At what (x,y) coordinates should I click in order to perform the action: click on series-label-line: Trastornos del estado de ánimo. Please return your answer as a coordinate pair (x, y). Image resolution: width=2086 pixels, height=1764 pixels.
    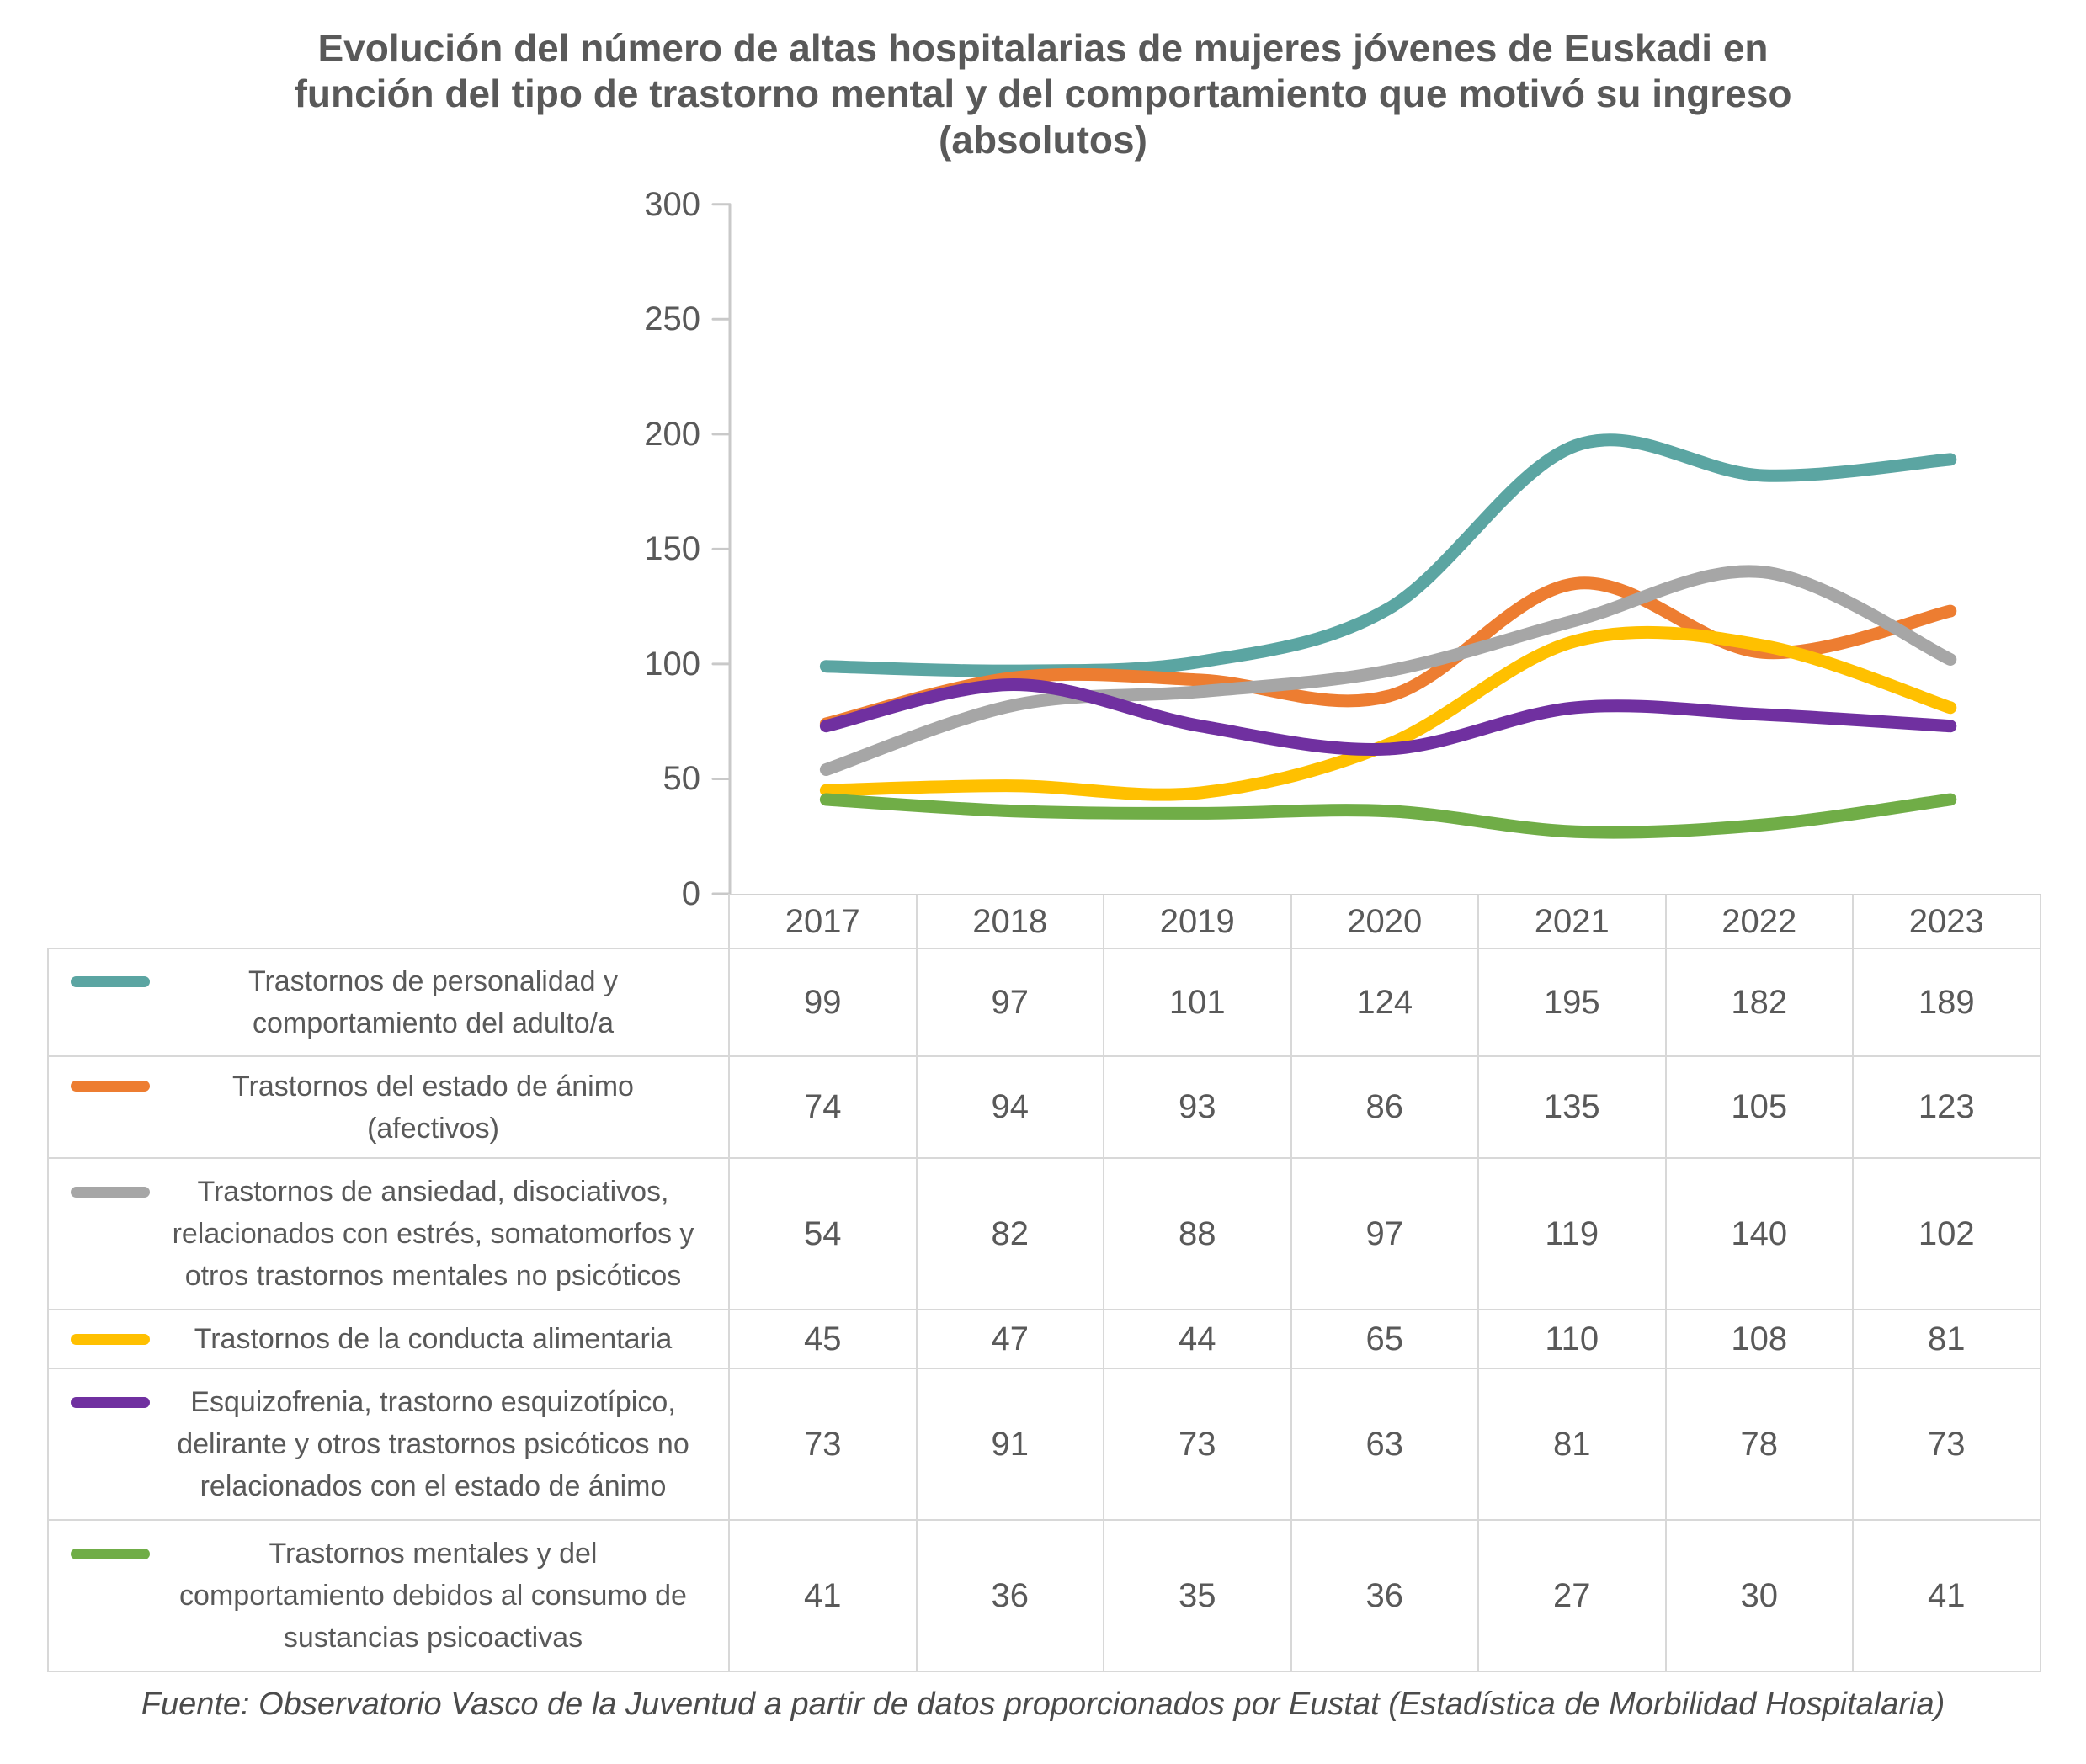
    Looking at the image, I should click on (433, 1086).